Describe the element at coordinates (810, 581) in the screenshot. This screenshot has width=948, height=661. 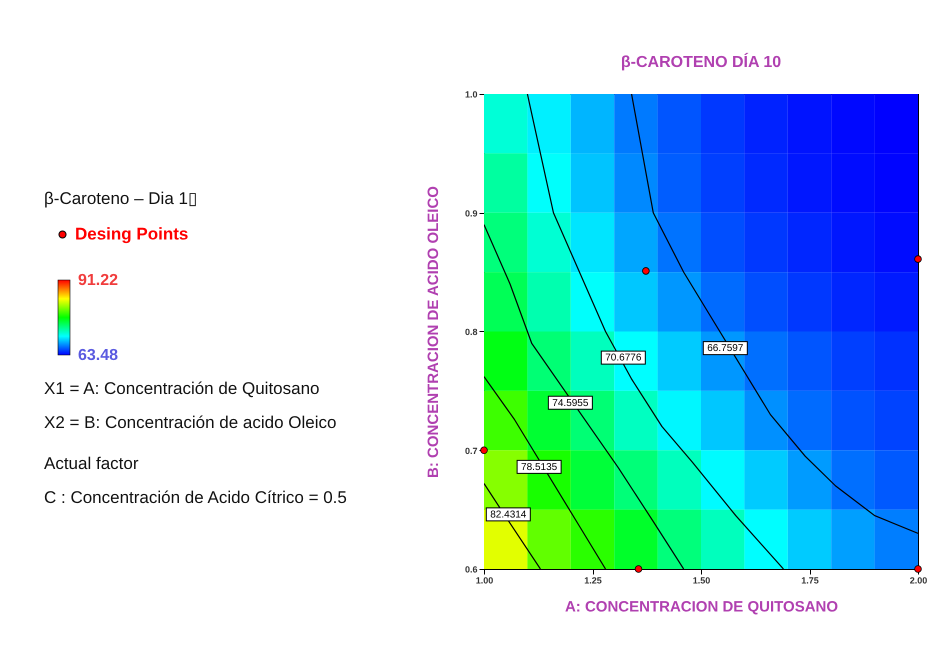
I see `x-tick-label: 1.75` at that location.